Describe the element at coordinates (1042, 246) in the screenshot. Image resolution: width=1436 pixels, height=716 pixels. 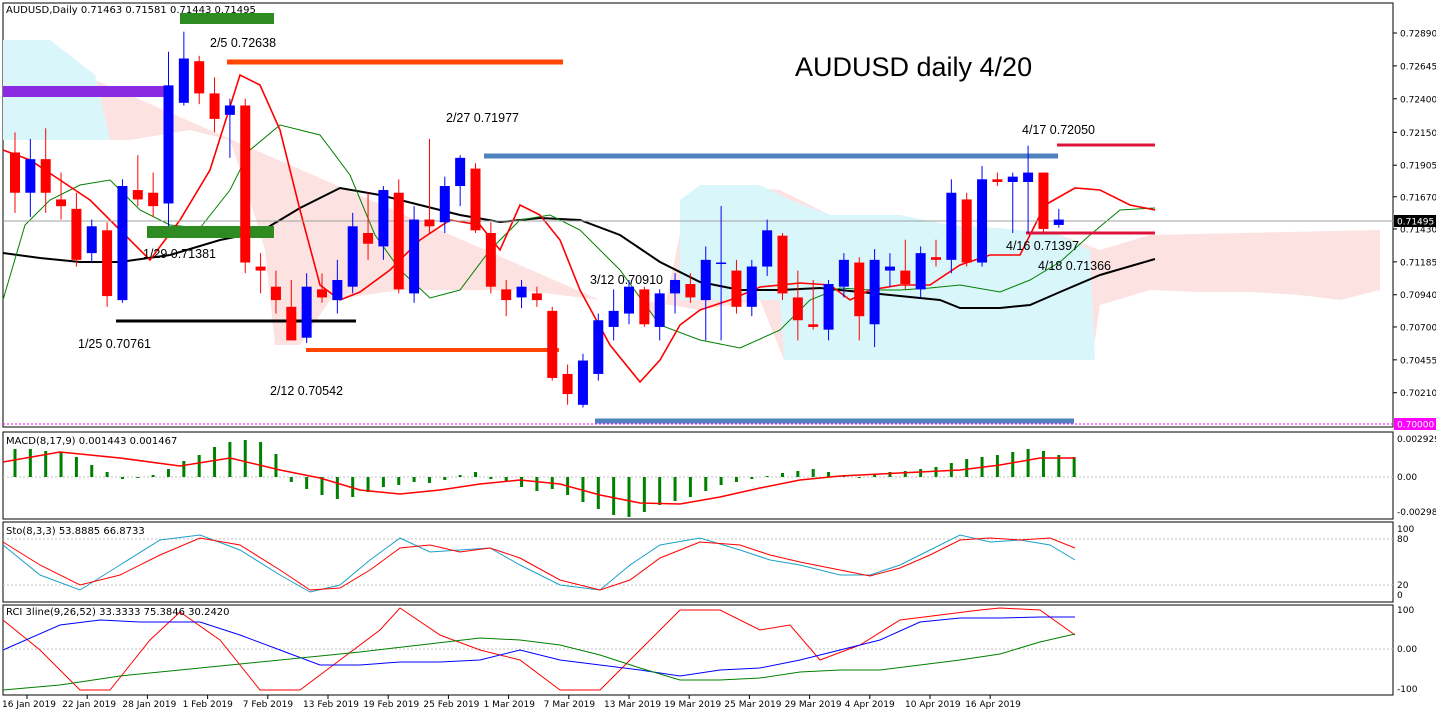
I see `annotation-4-16: 4/16 0.71397` at that location.